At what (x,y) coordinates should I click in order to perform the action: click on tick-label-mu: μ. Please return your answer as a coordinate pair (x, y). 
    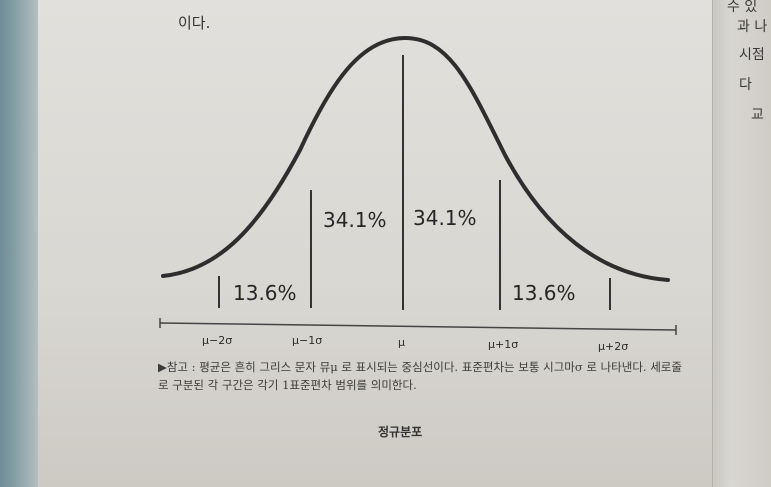
    Looking at the image, I should click on (401, 342).